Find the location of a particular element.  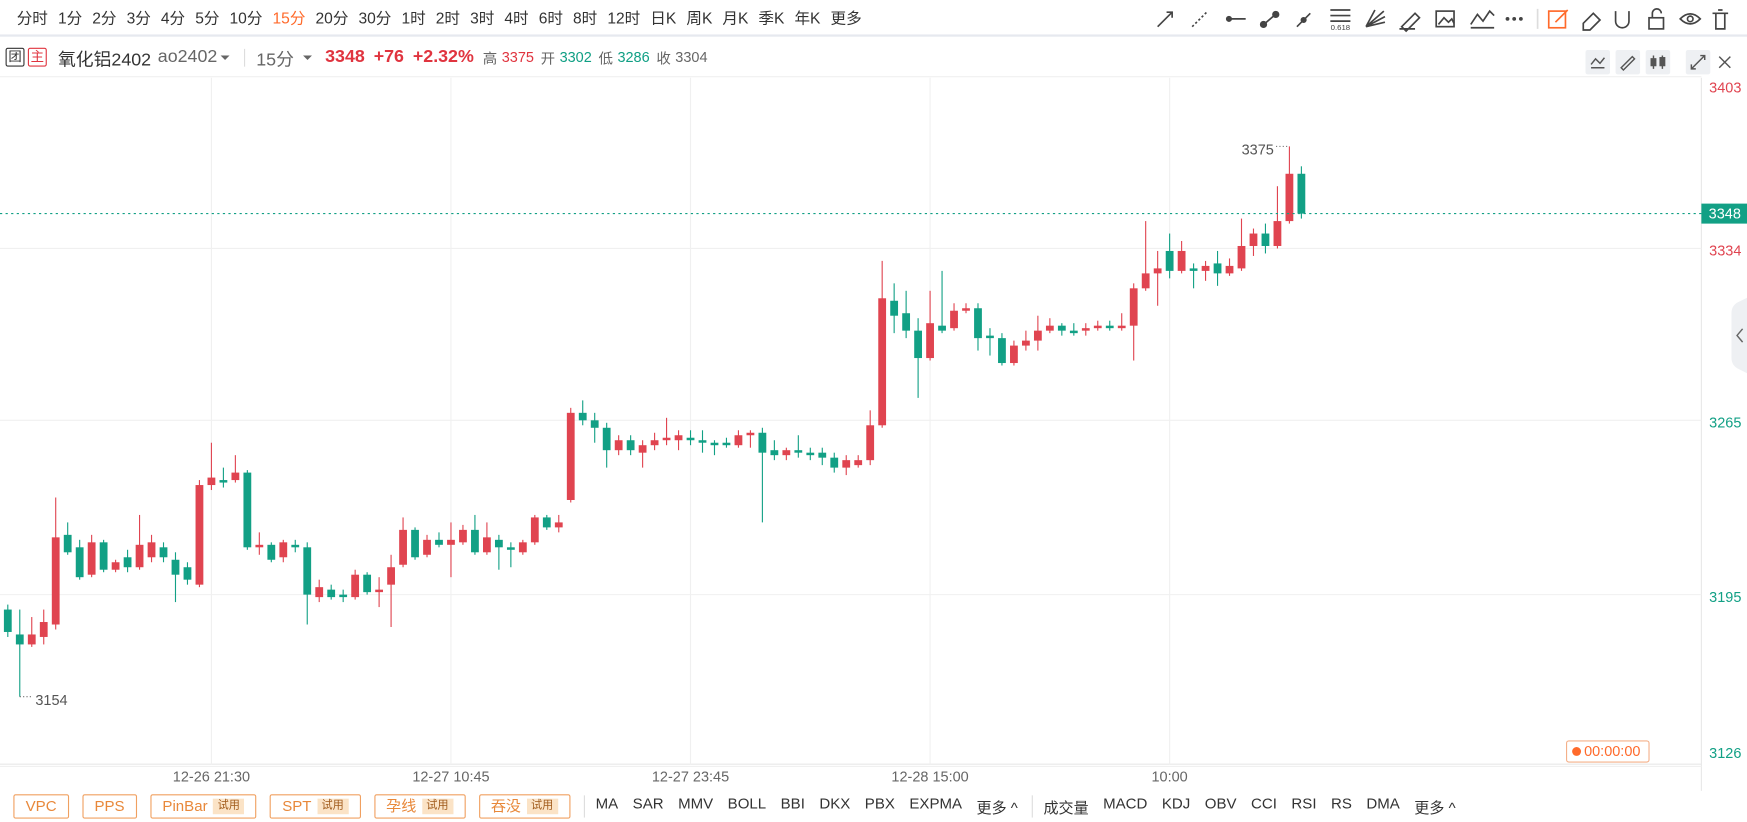

symbol-code: ao2402 is located at coordinates (187, 57).